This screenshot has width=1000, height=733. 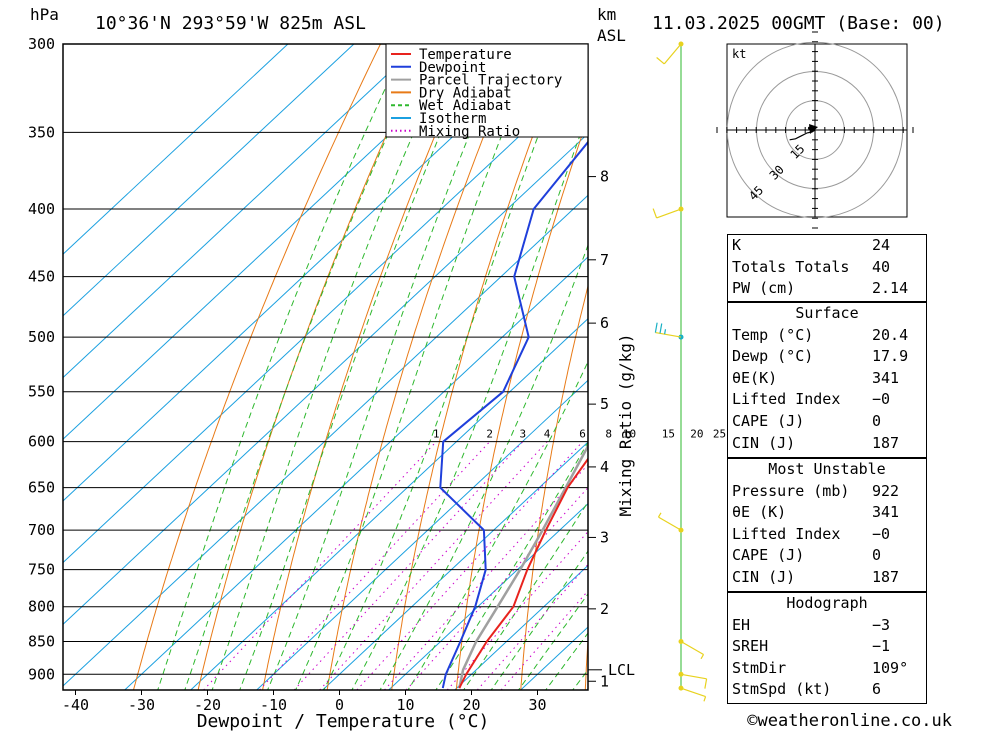 What do you see at coordinates (807, 420) in the screenshot?
I see `surface-row: CAPE (J) 0` at bounding box center [807, 420].